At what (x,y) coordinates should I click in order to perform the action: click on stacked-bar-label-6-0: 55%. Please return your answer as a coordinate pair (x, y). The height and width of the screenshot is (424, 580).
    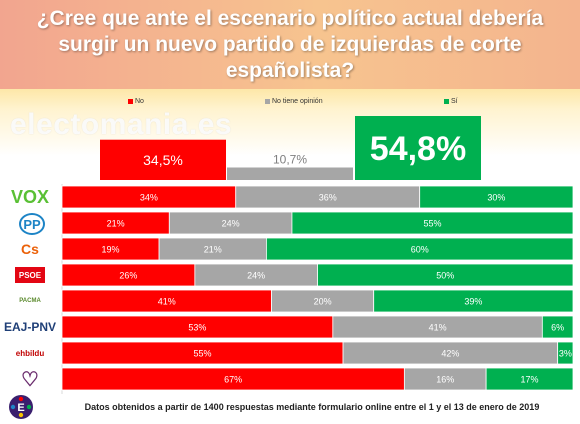
    Looking at the image, I should click on (203, 354).